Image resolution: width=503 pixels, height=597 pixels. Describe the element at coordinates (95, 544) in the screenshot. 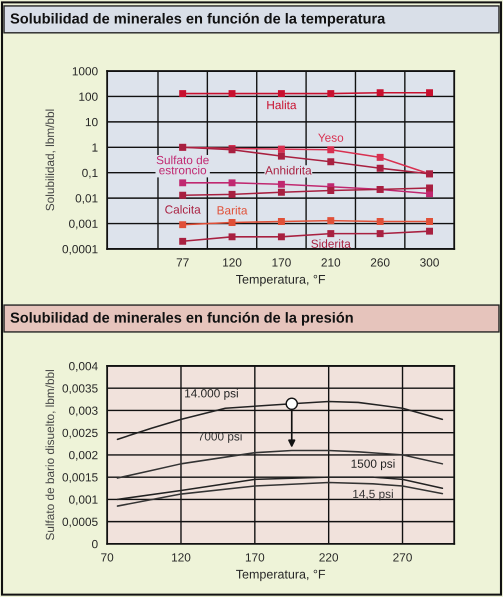

I see `y-tick-label: 0` at that location.